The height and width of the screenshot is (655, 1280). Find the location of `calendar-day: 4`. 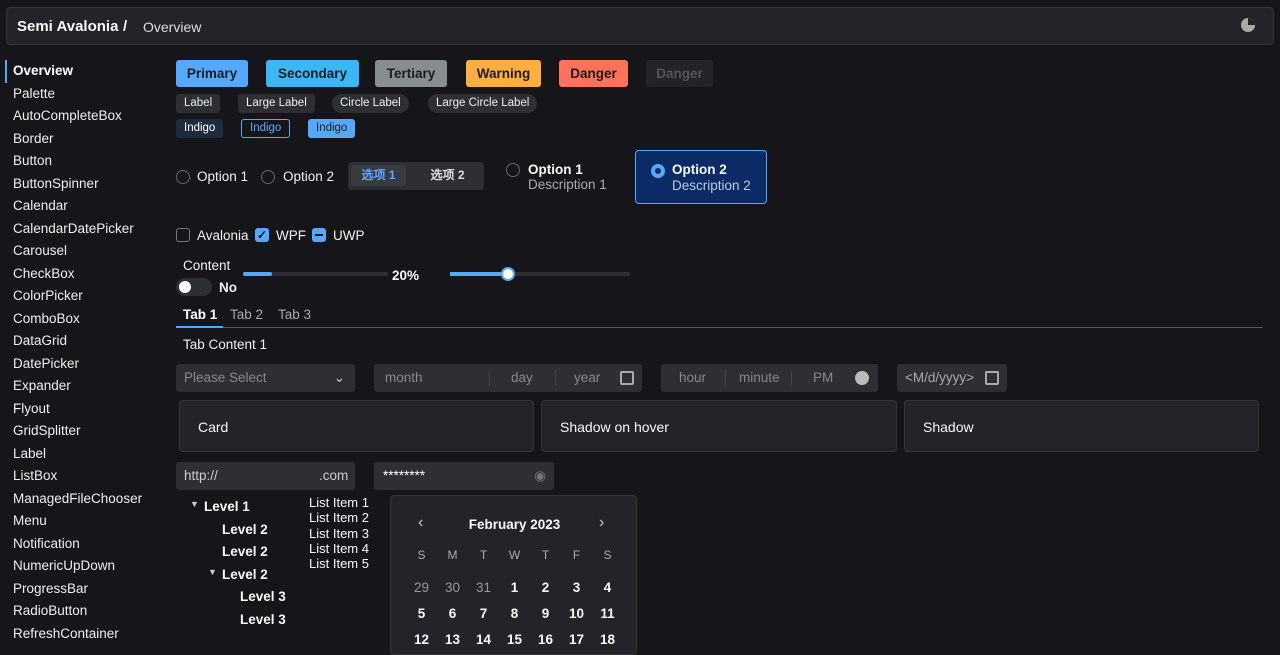

calendar-day: 4 is located at coordinates (607, 587).